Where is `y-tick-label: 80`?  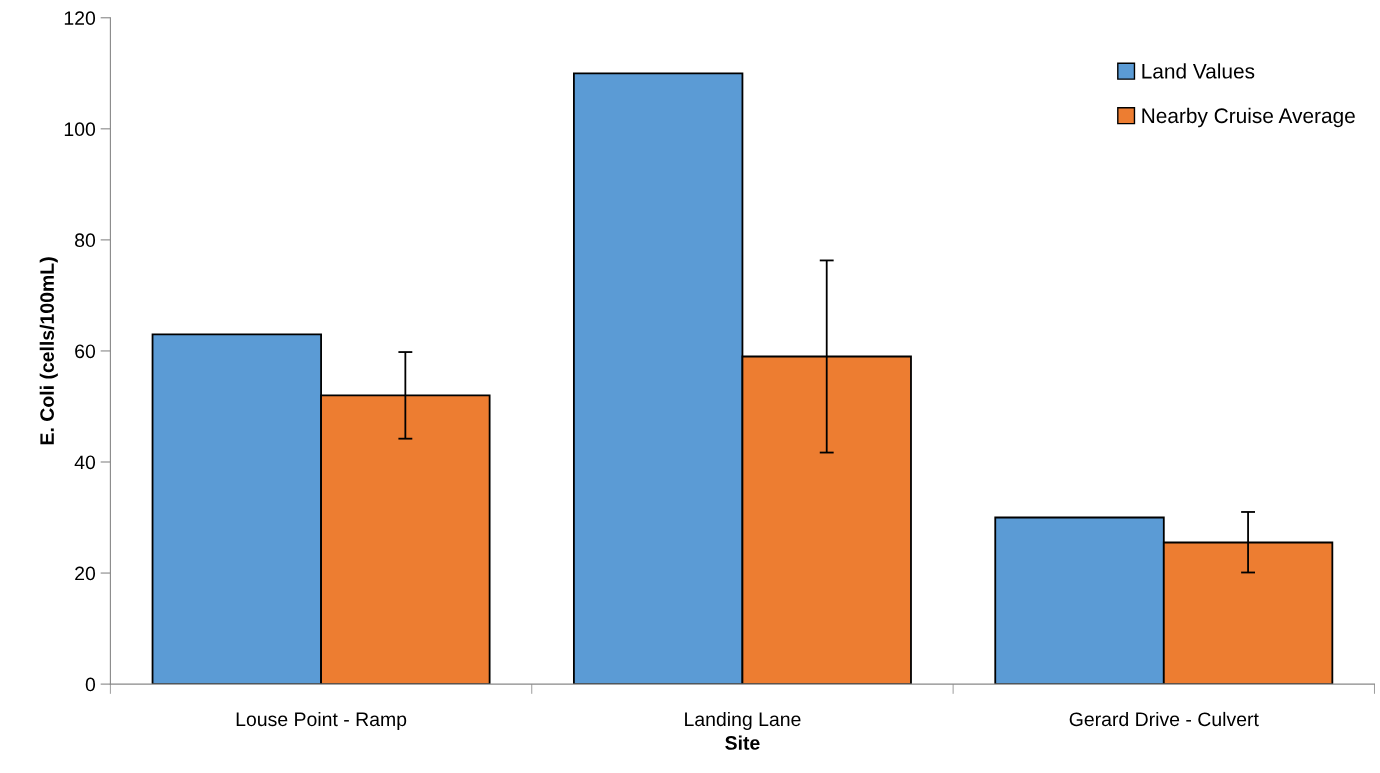
y-tick-label: 80 is located at coordinates (85, 240).